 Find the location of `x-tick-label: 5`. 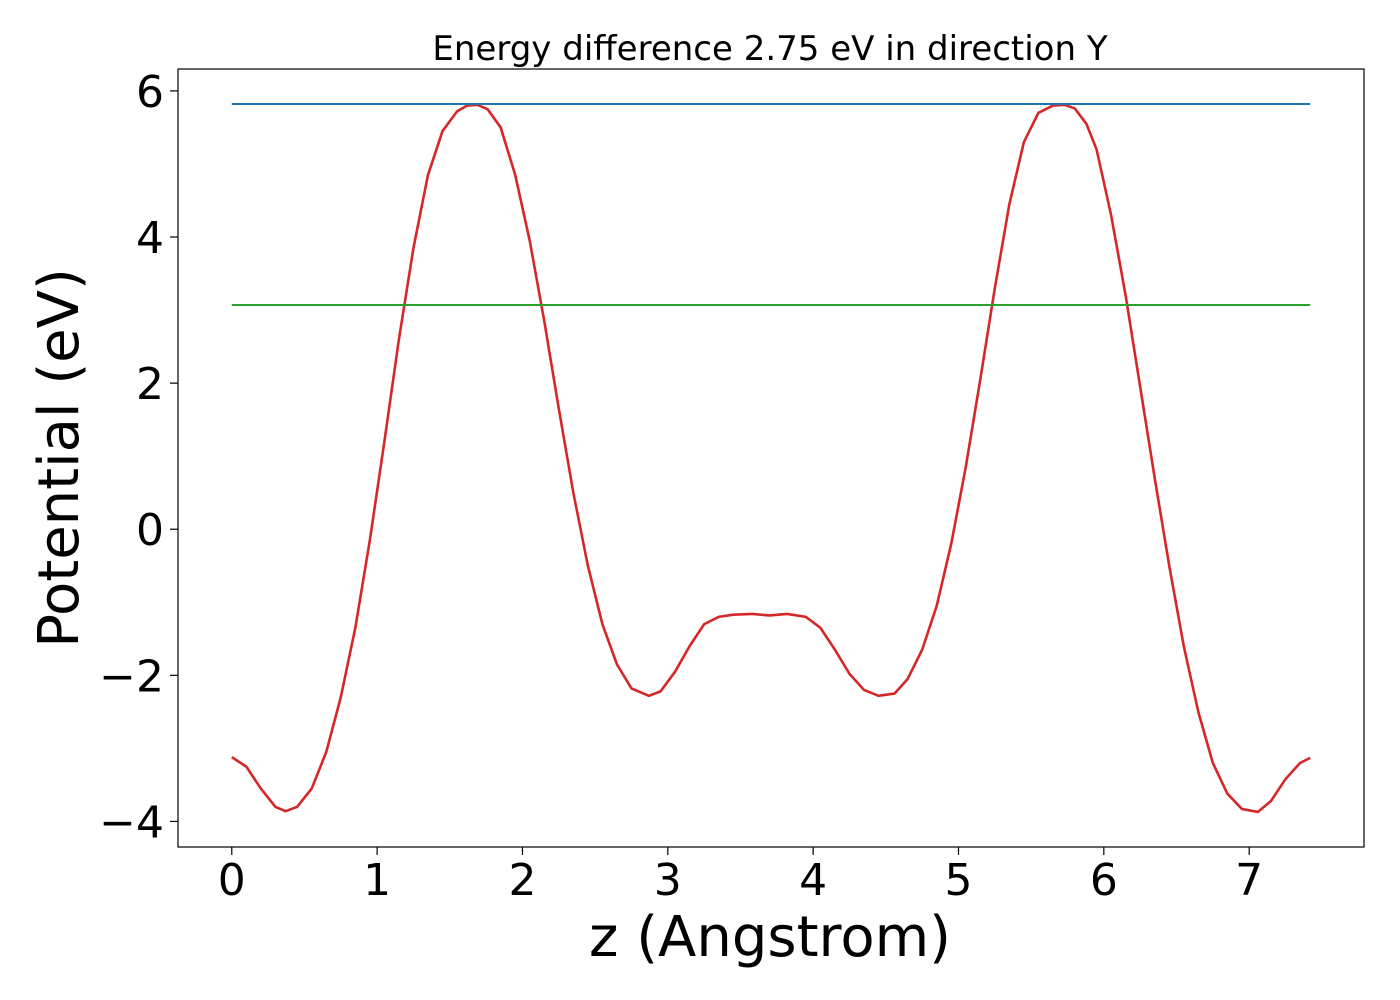

x-tick-label: 5 is located at coordinates (958, 880).